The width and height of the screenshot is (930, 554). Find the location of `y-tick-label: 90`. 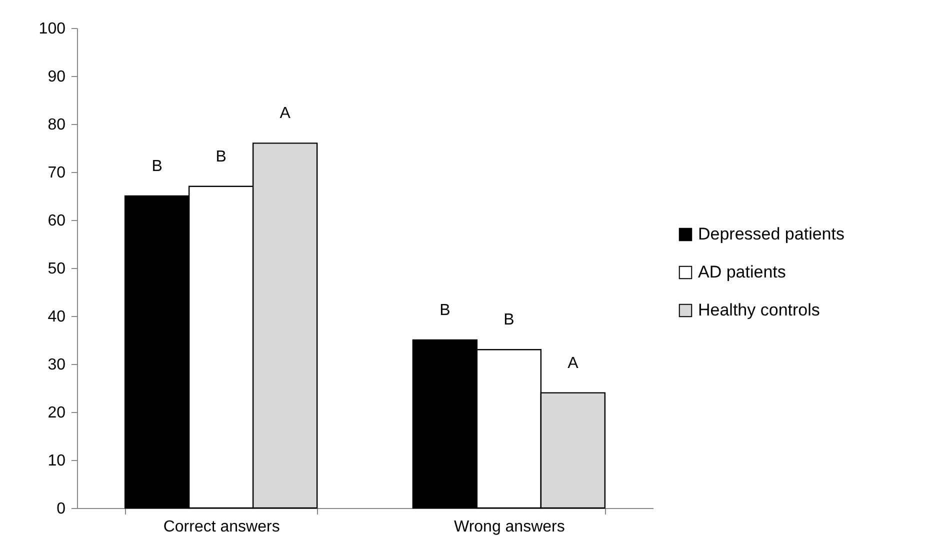

y-tick-label: 90 is located at coordinates (57, 77).